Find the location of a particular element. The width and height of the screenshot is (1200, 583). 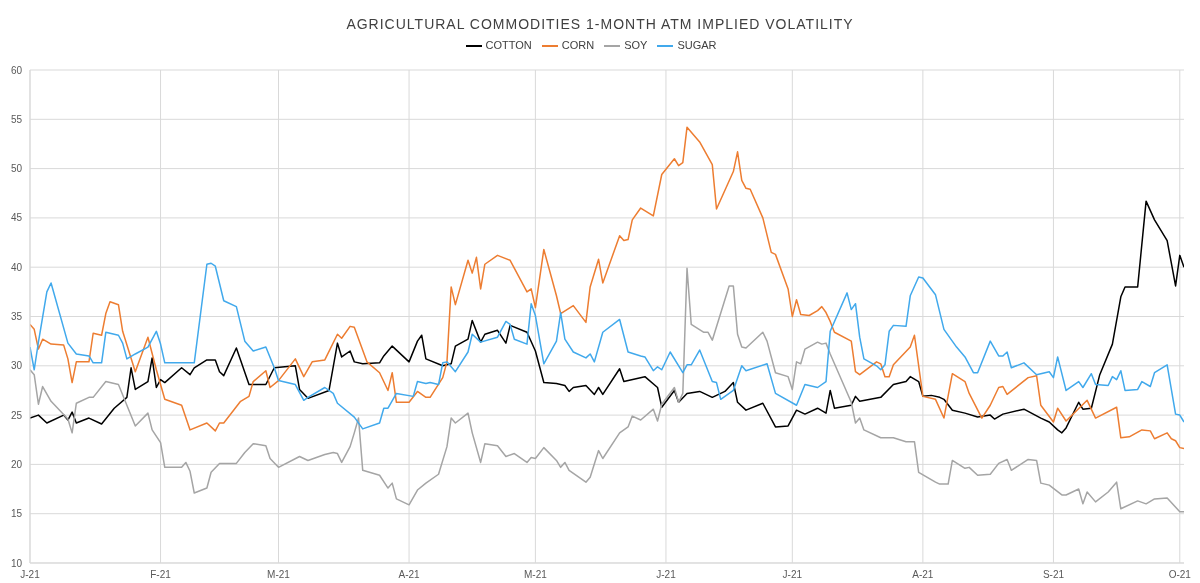

y-tick-label: 60 is located at coordinates (16, 70).